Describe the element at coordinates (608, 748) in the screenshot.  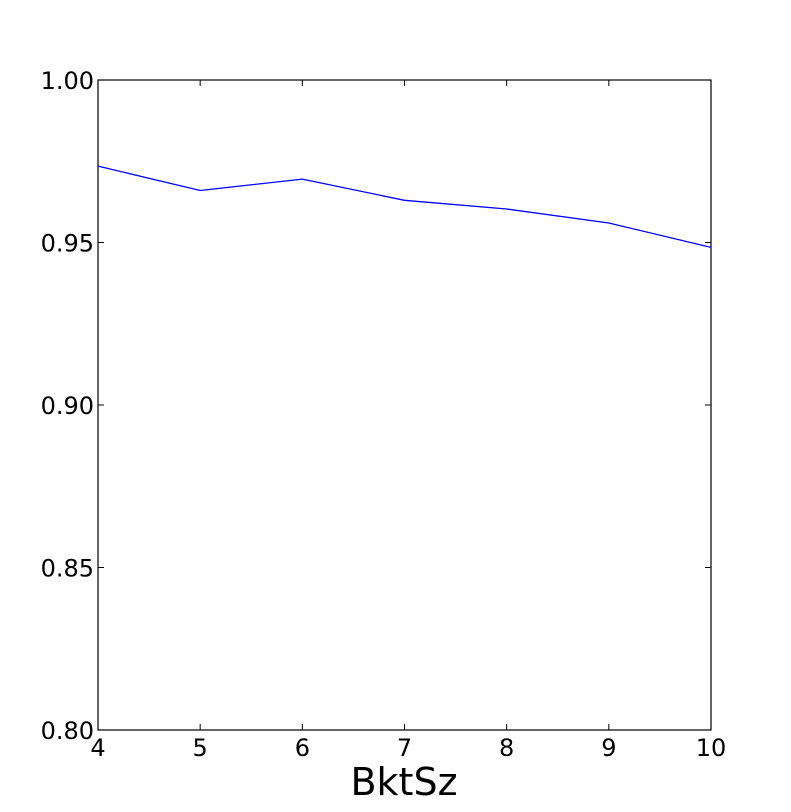
I see `x-tick-label: 9` at that location.